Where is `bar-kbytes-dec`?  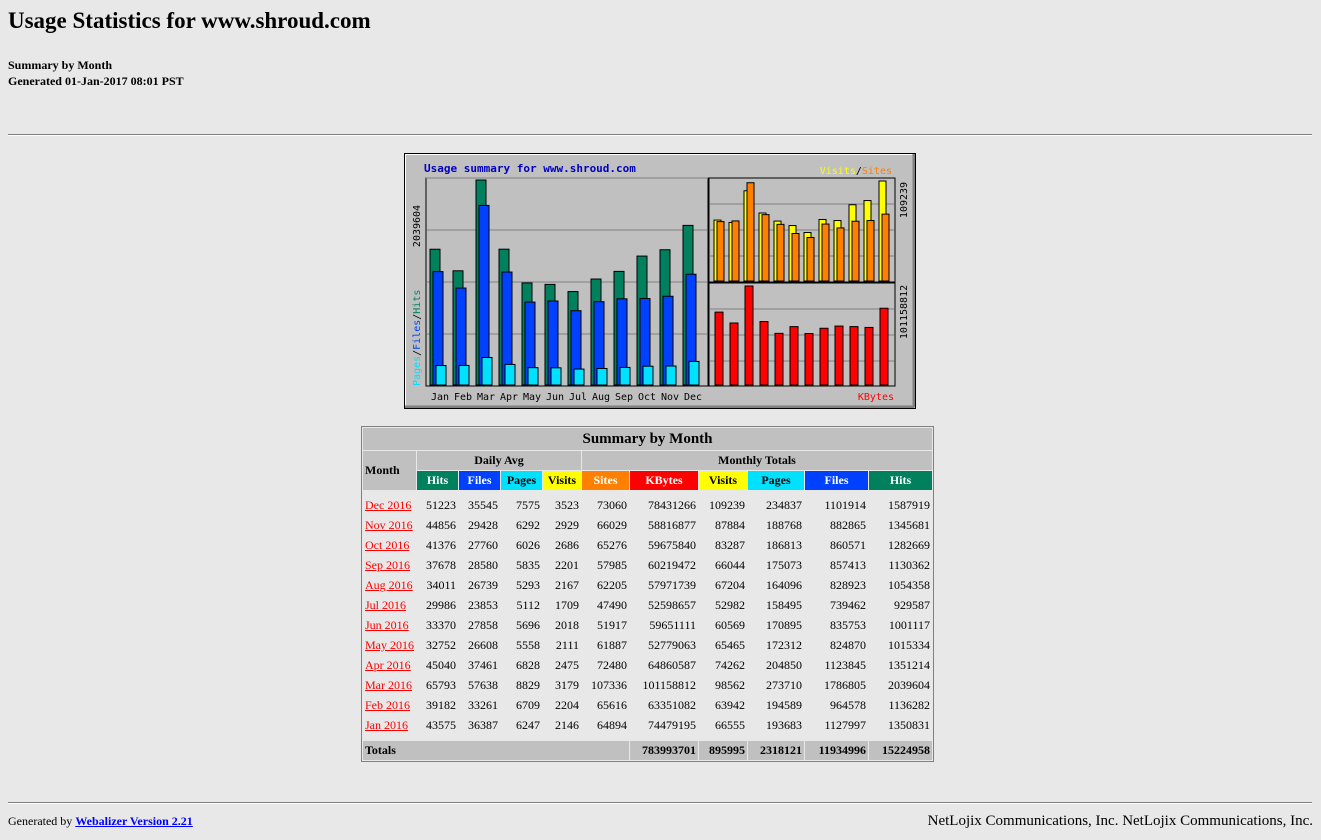 bar-kbytes-dec is located at coordinates (884, 346).